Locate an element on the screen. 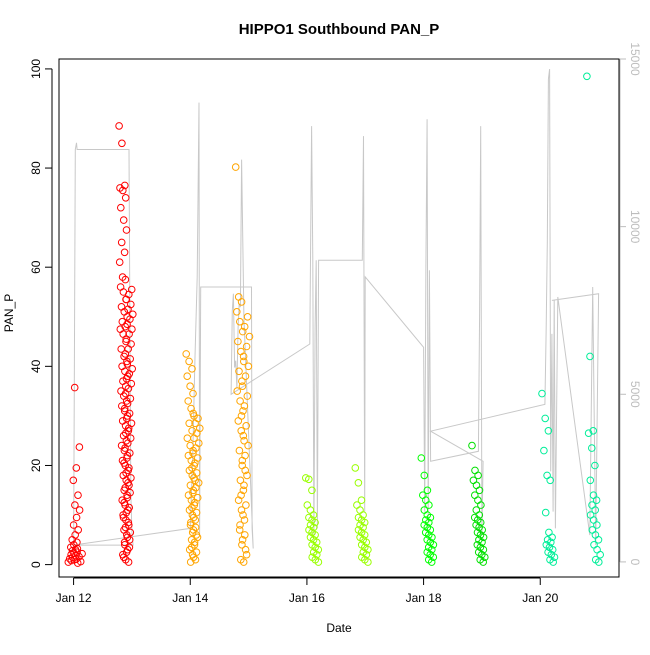 The height and width of the screenshot is (655, 650). y2-tick-label: 10000 is located at coordinates (635, 227).